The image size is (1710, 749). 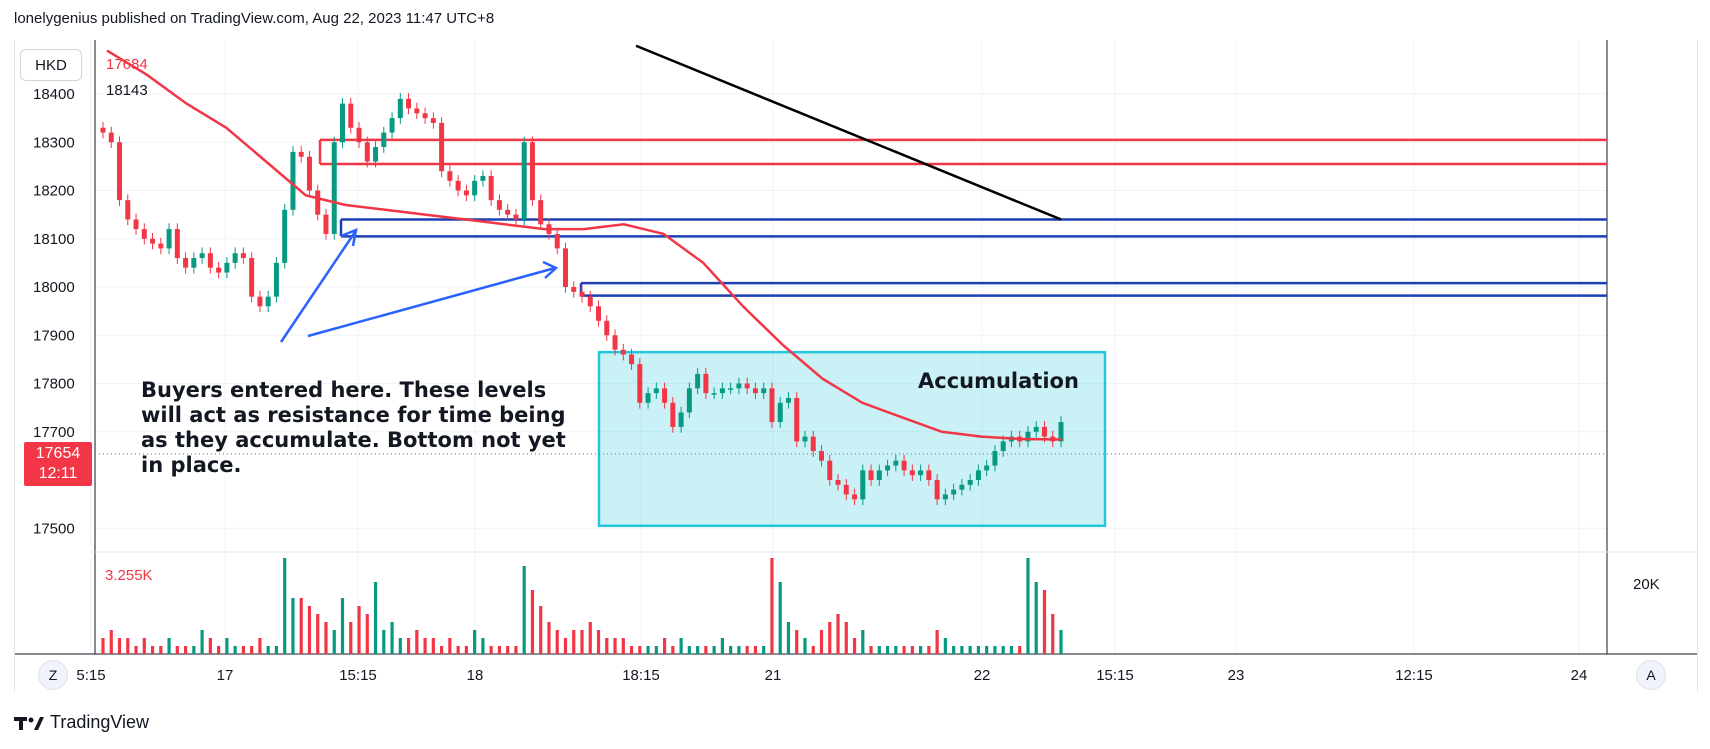 What do you see at coordinates (54, 432) in the screenshot?
I see `price-tick-label: 17700` at bounding box center [54, 432].